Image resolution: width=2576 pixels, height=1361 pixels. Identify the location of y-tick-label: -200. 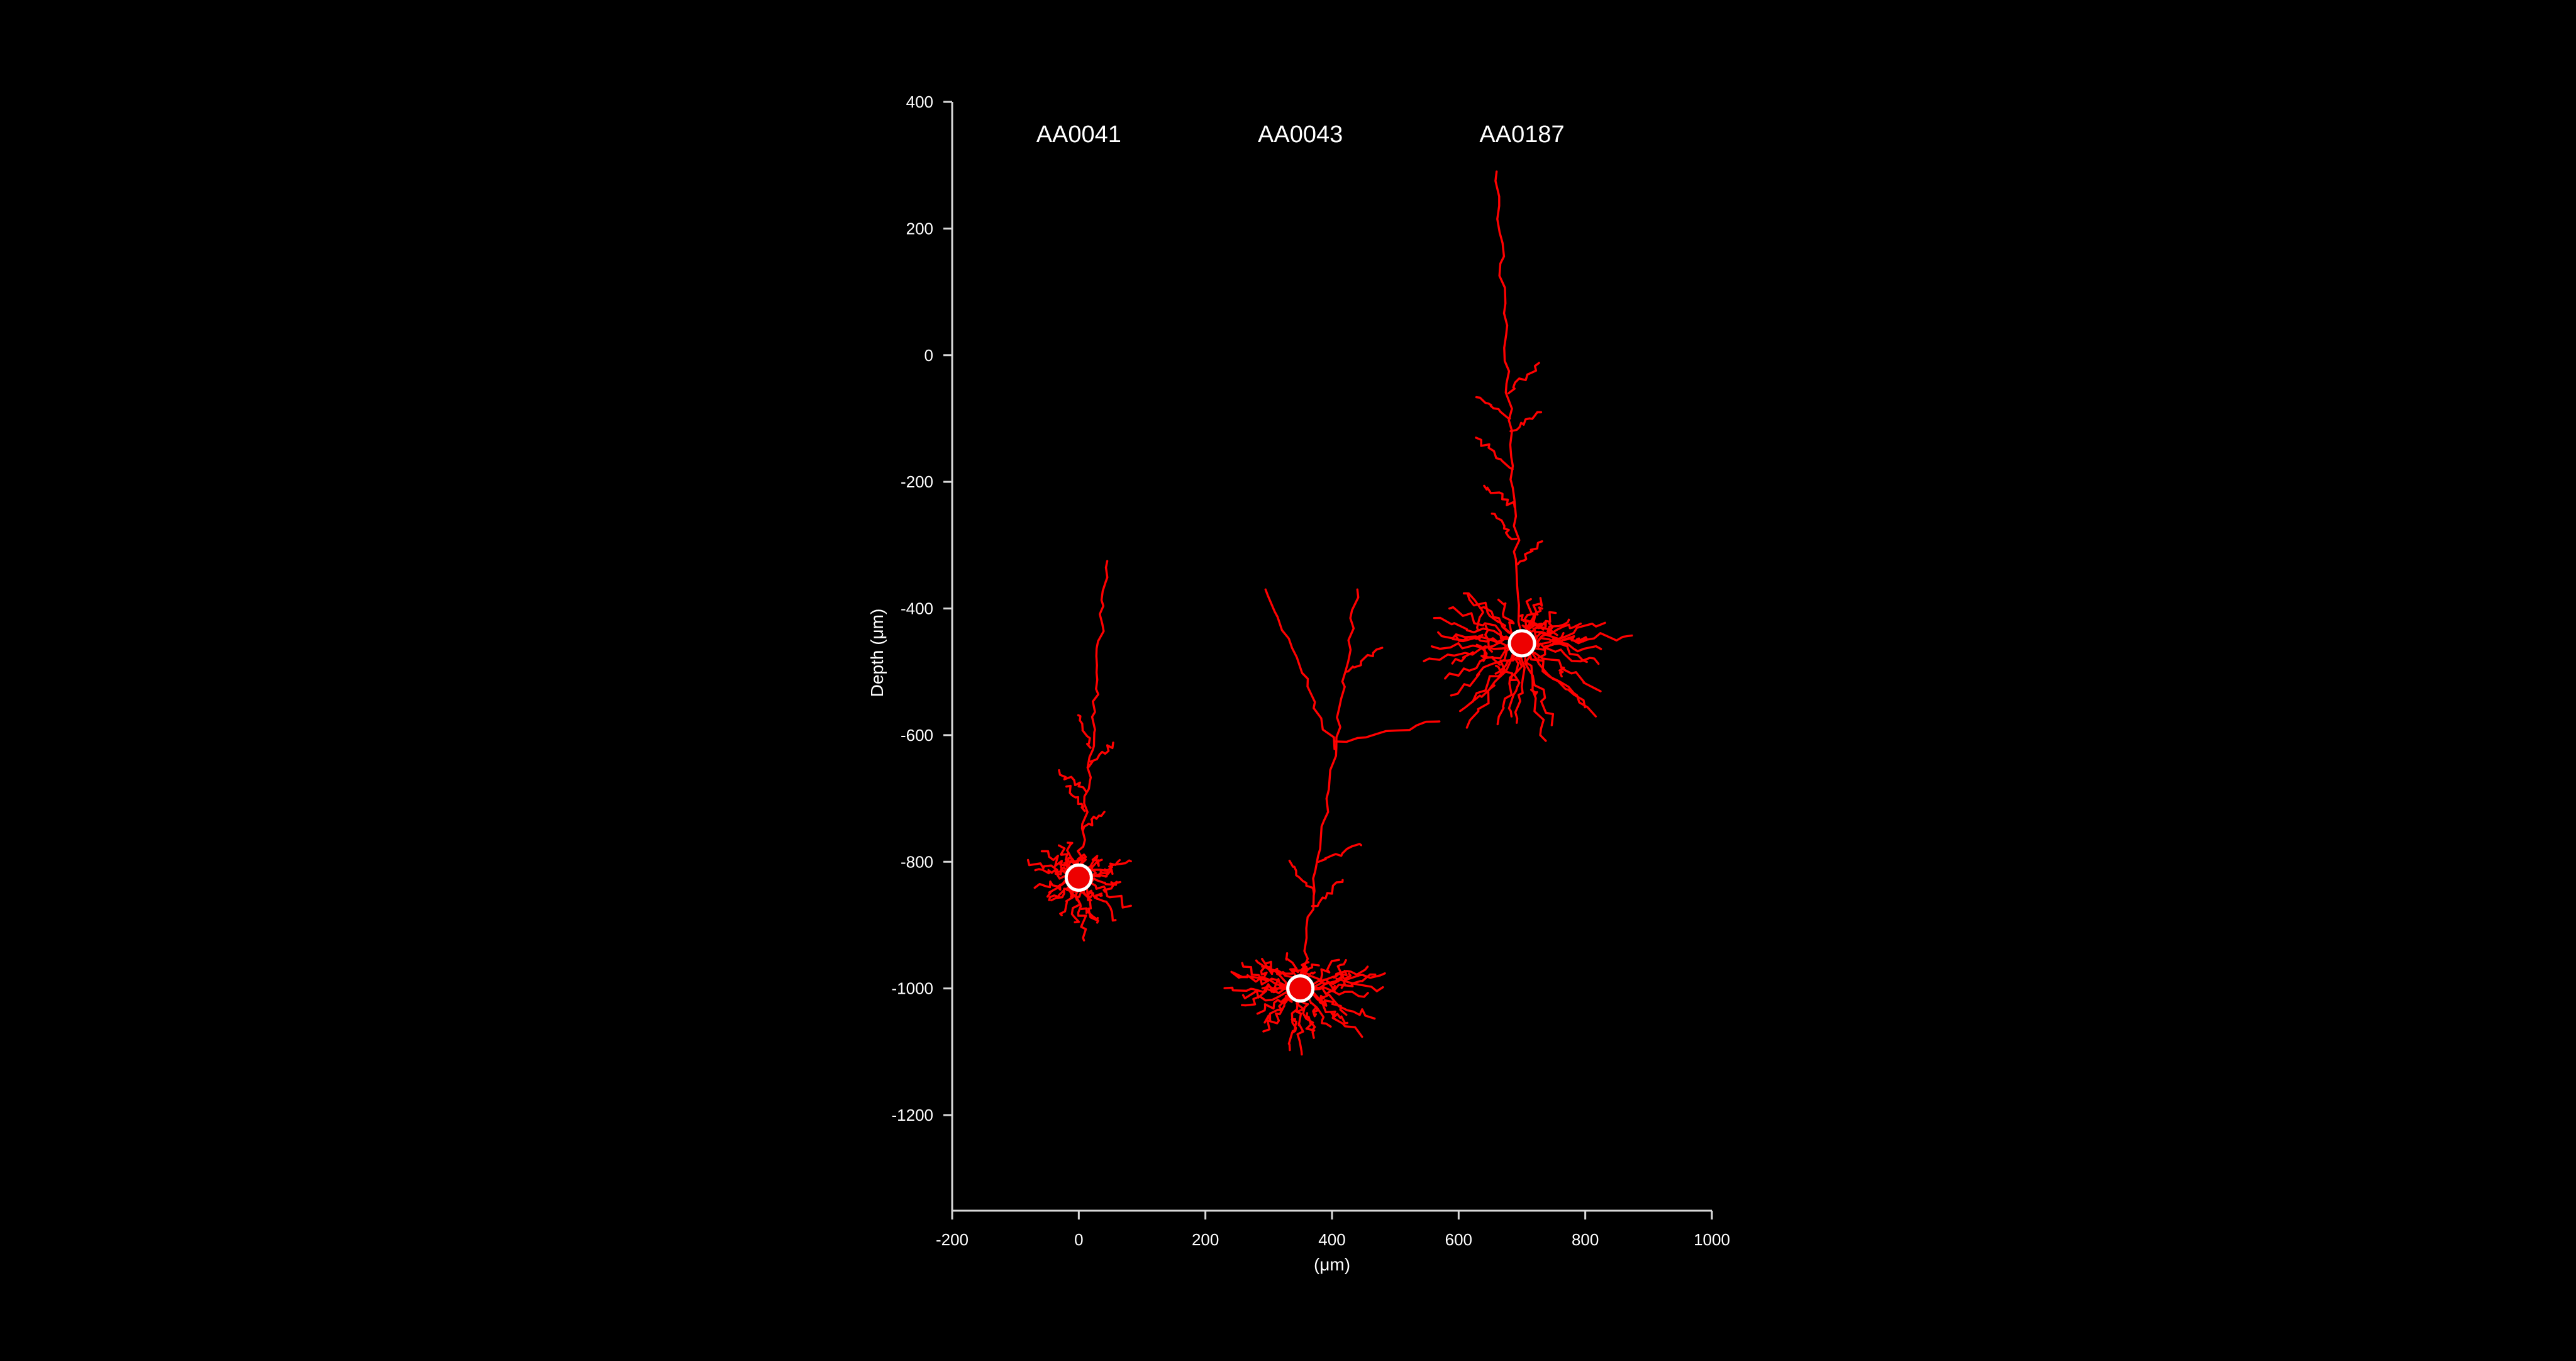
(917, 481).